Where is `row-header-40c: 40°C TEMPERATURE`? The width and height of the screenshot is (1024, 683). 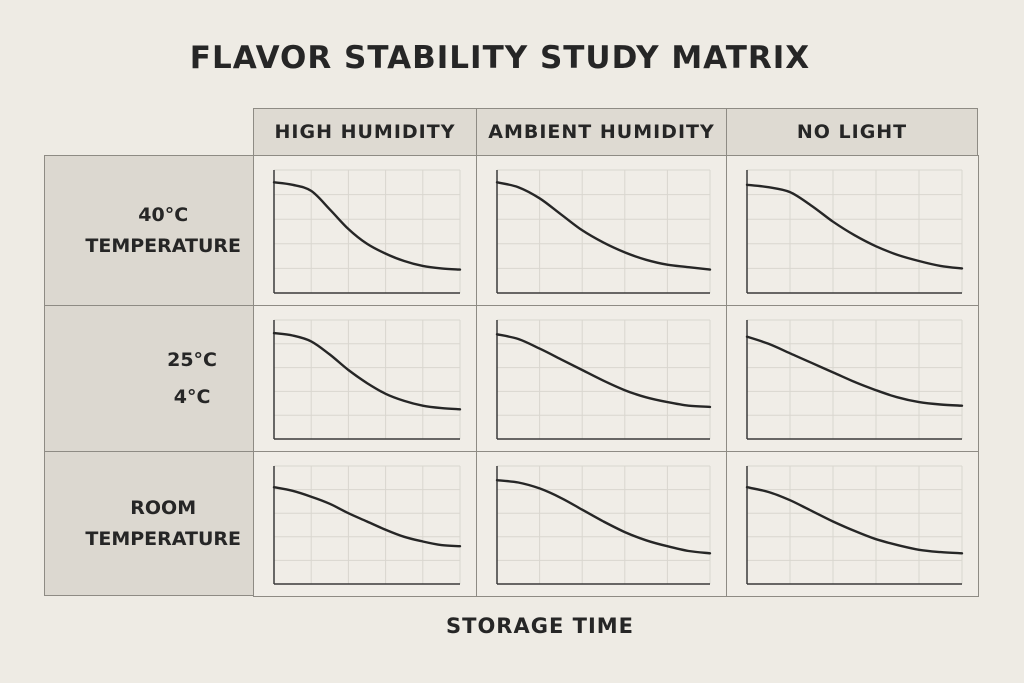 row-header-40c: 40°C TEMPERATURE is located at coordinates (149, 230).